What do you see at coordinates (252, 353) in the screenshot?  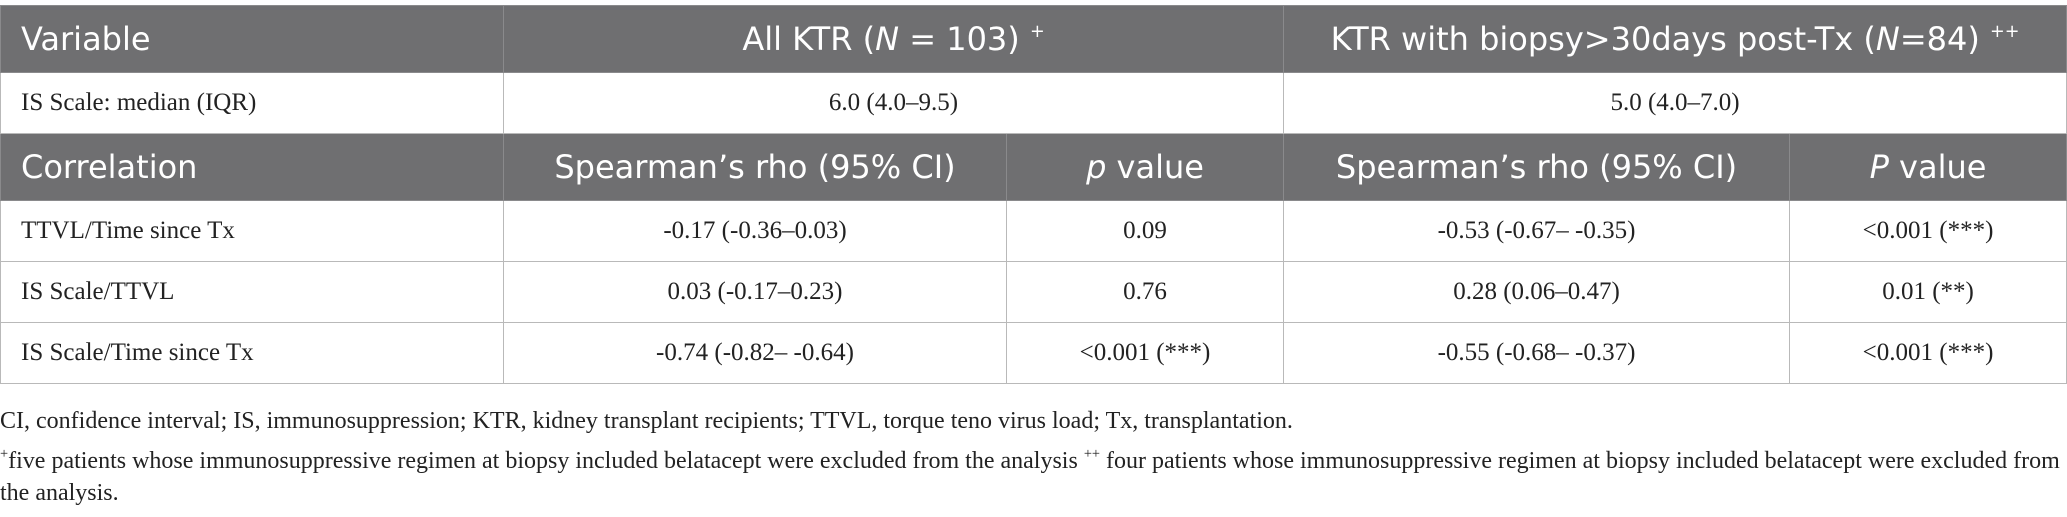 I see `row-label: IS Scale/Time since Tx` at bounding box center [252, 353].